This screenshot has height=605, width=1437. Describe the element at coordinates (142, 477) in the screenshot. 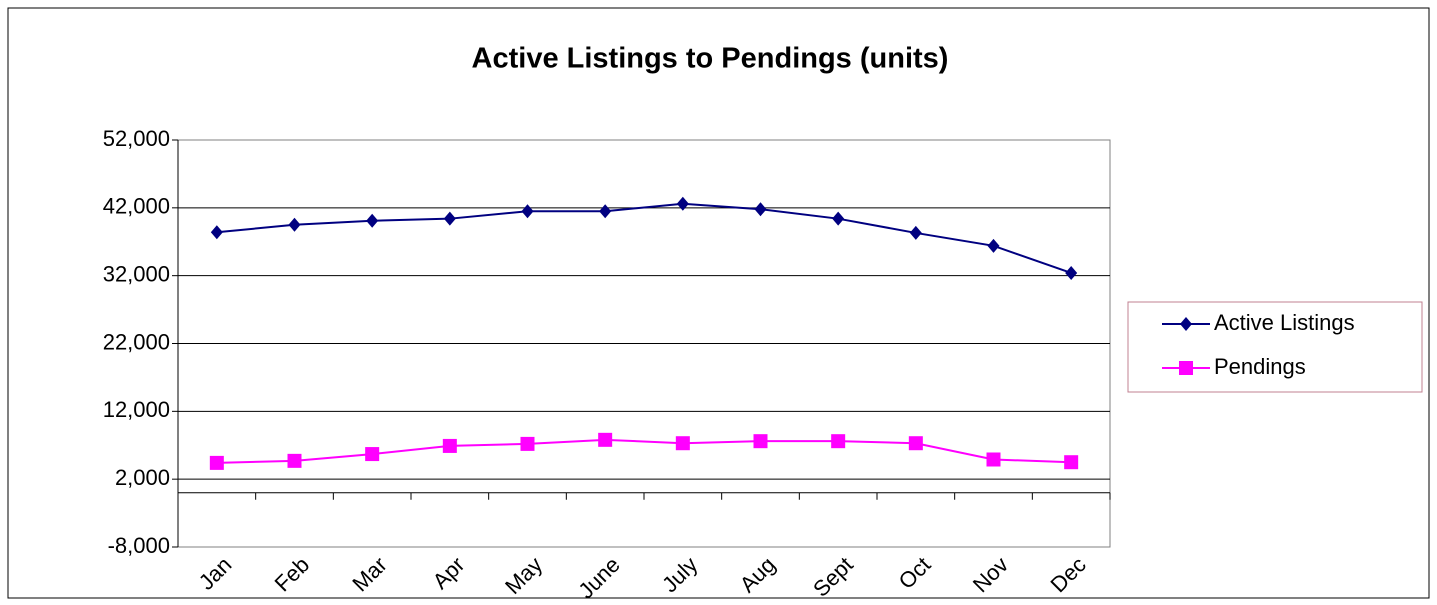

I see `y-tick-label: 2,000` at that location.